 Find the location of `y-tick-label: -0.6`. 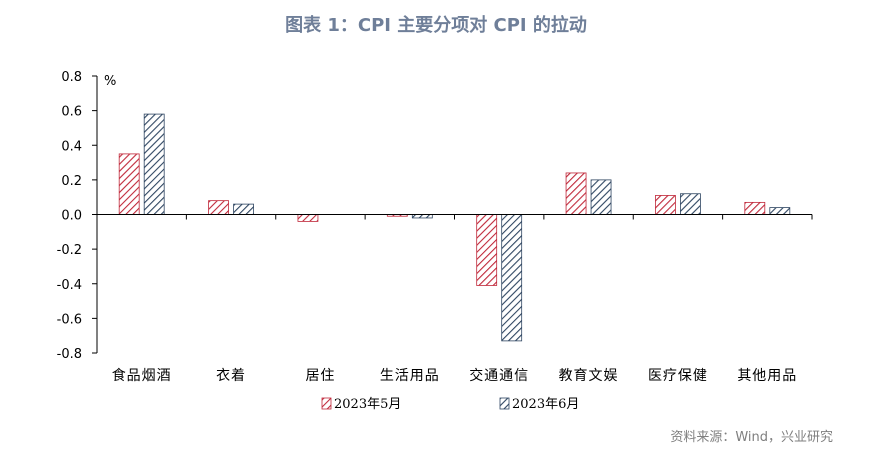

y-tick-label: -0.6 is located at coordinates (69, 319).